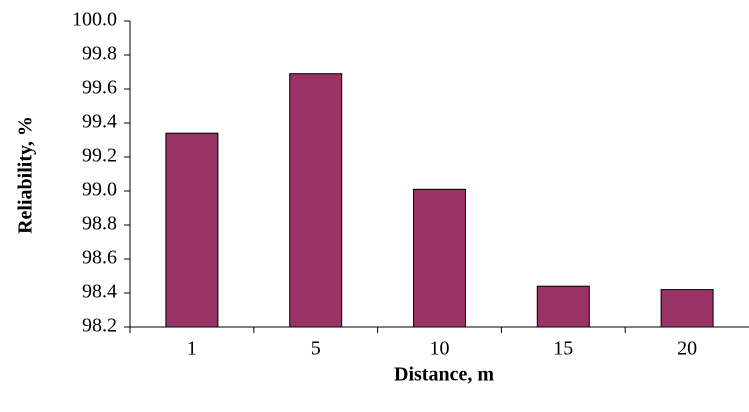  What do you see at coordinates (192, 349) in the screenshot?
I see `x-tick-label: 1` at bounding box center [192, 349].